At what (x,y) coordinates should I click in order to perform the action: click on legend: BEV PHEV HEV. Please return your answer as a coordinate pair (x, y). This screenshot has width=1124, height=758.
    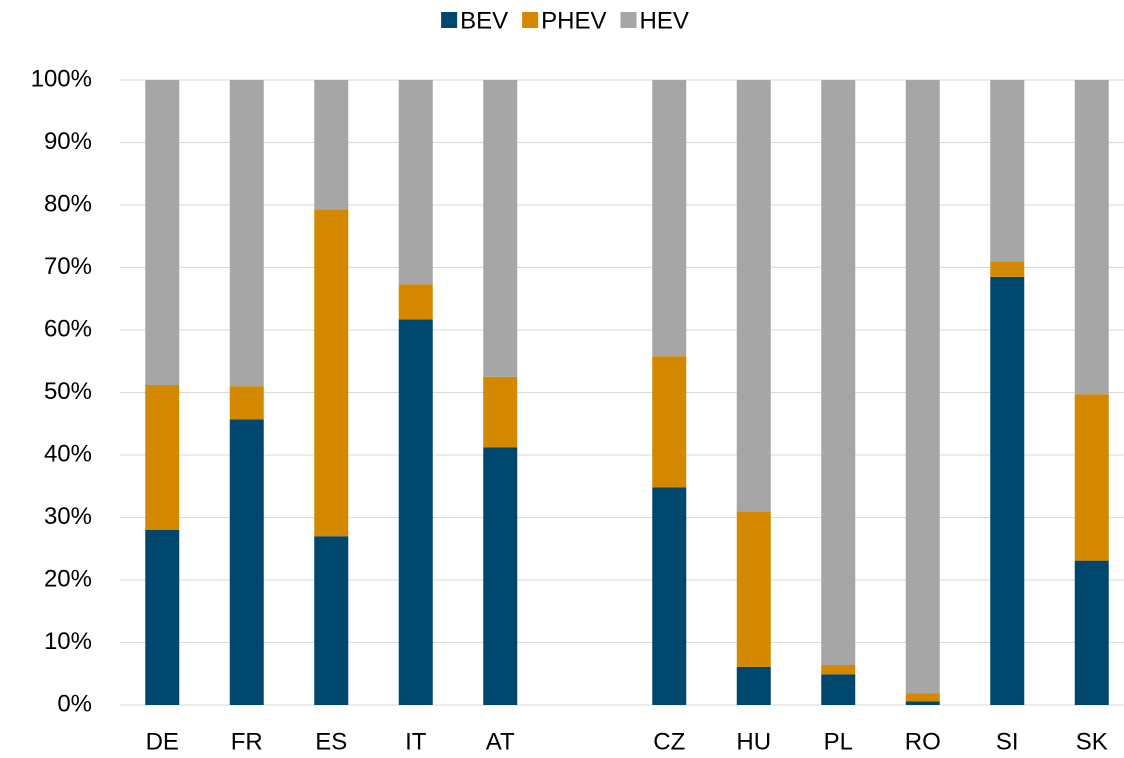
    Looking at the image, I should click on (565, 20).